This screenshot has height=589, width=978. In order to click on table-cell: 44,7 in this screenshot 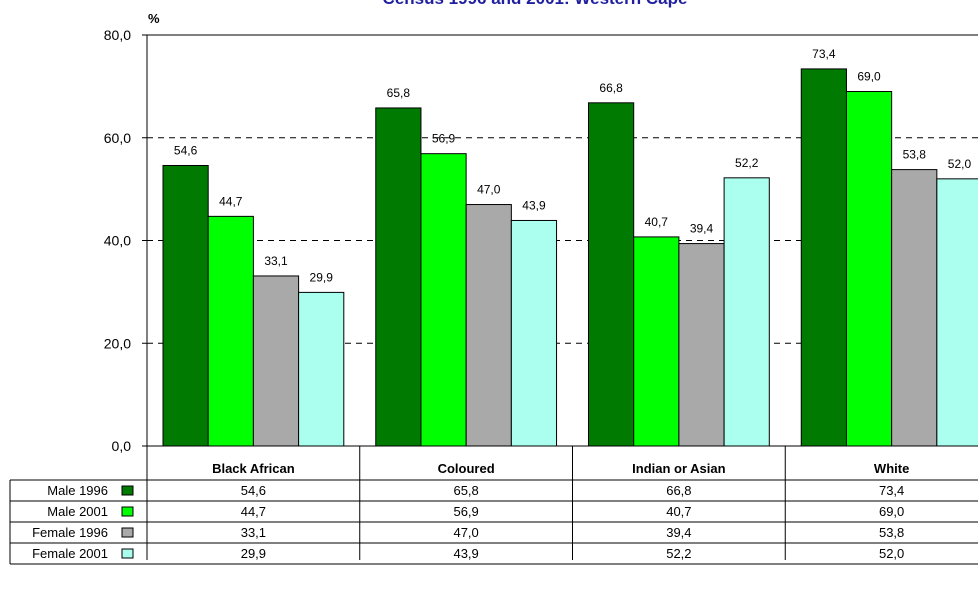, I will do `click(253, 511)`.